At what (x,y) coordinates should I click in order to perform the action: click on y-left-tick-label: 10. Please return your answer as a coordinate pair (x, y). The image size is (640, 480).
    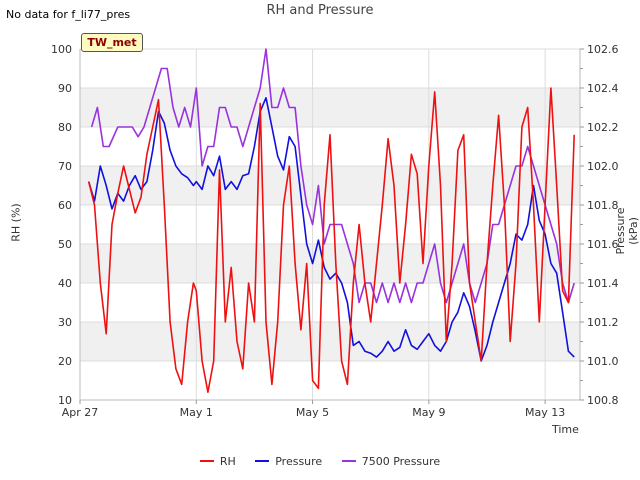
    Looking at the image, I should click on (65, 400).